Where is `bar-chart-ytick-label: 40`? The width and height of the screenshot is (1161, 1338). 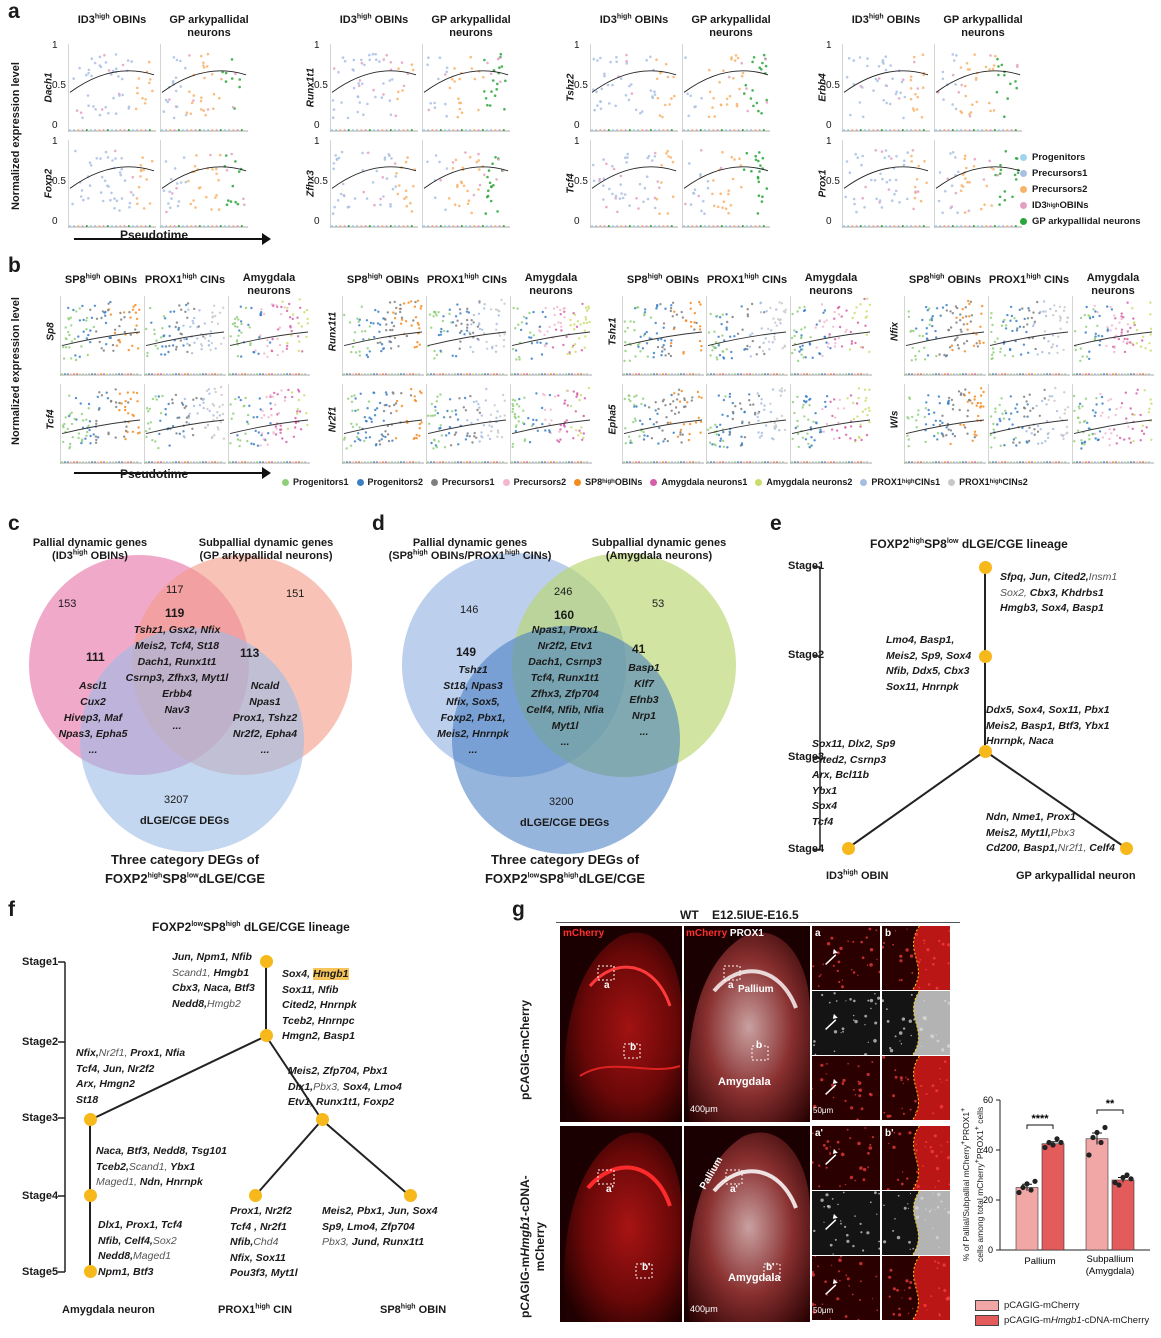 bar-chart-ytick-label: 40 is located at coordinates (988, 1150).